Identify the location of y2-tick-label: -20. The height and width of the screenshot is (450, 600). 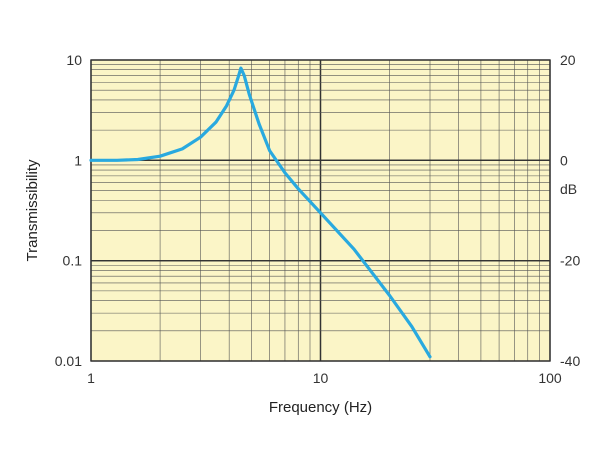
(570, 261).